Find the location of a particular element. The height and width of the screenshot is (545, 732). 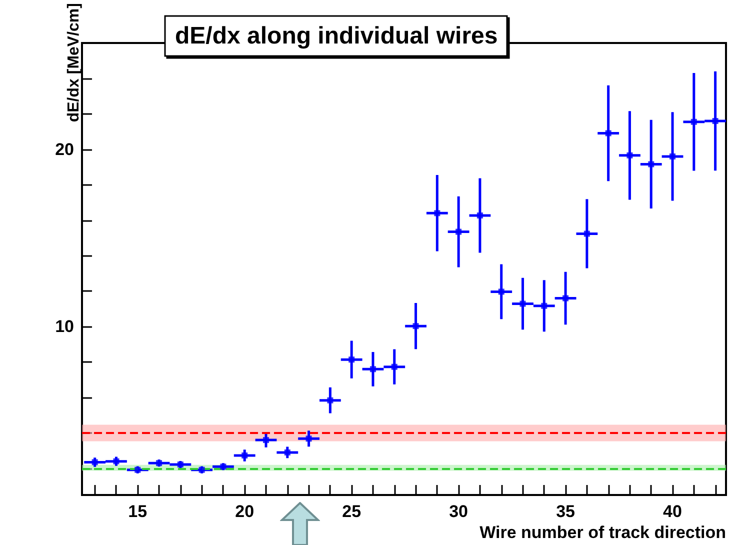

x-axis-title: Wire number of track direction is located at coordinates (603, 532).